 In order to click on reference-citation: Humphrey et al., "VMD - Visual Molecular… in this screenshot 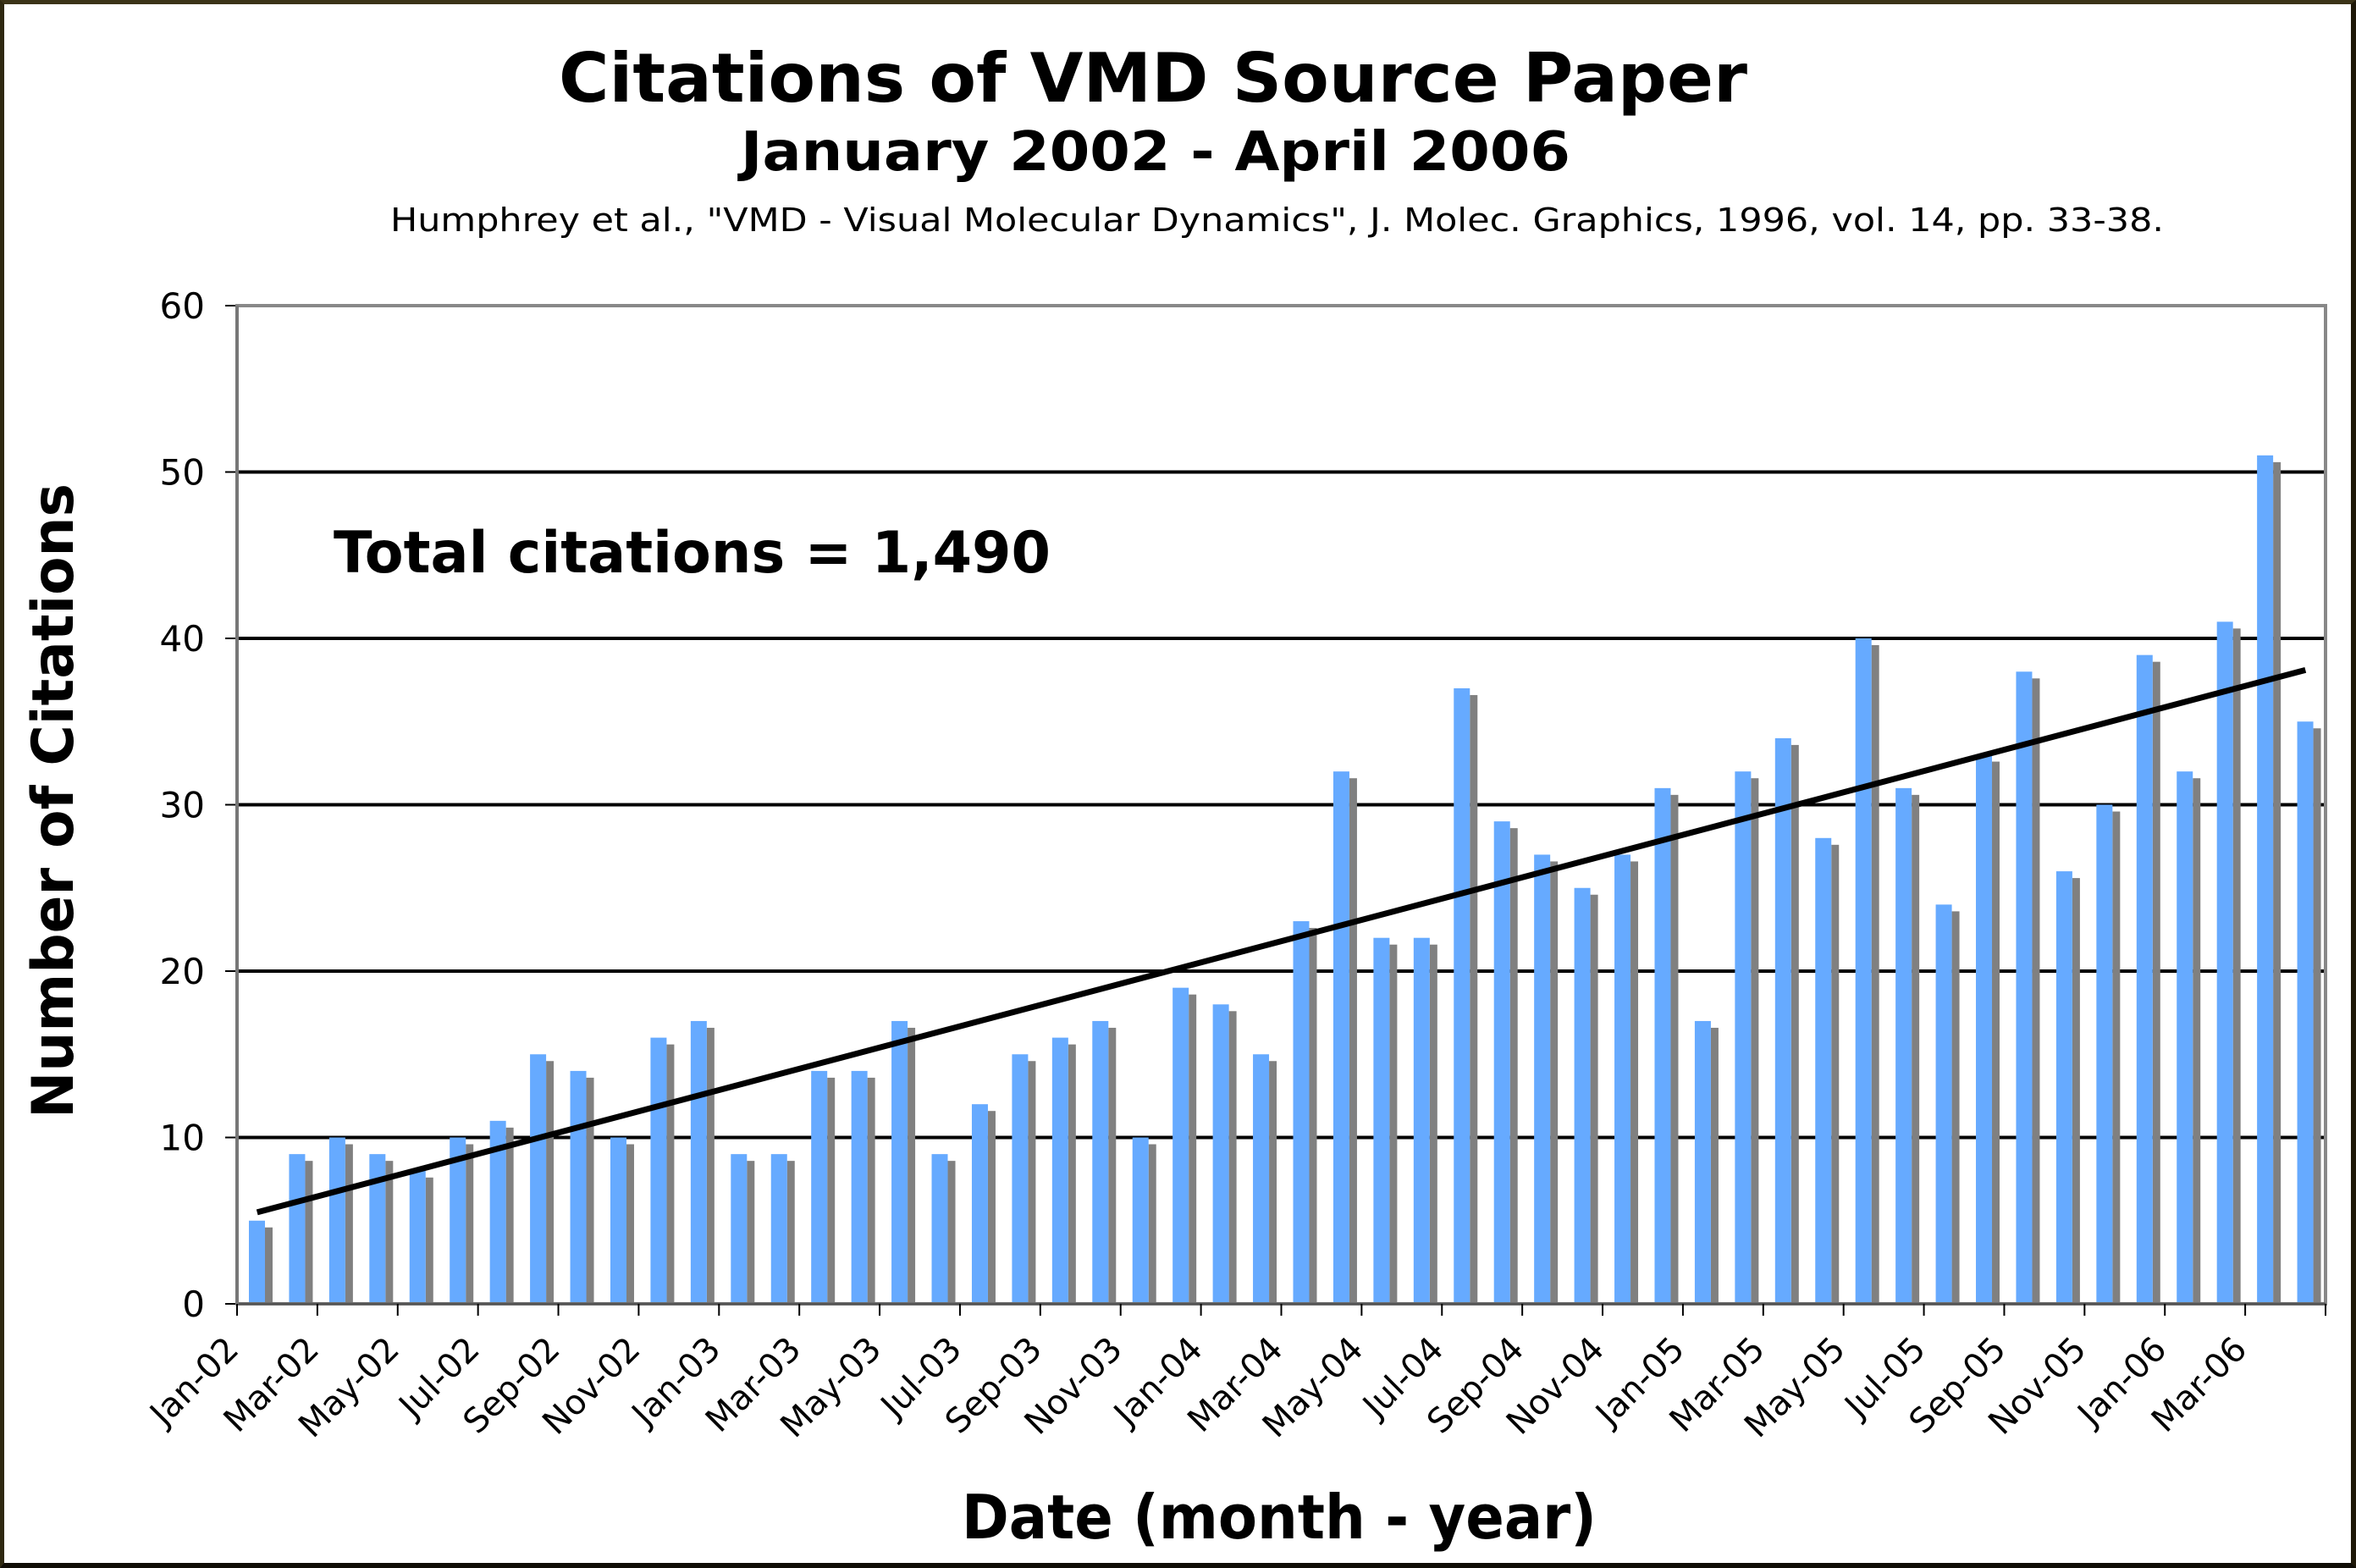, I will do `click(1277, 220)`.